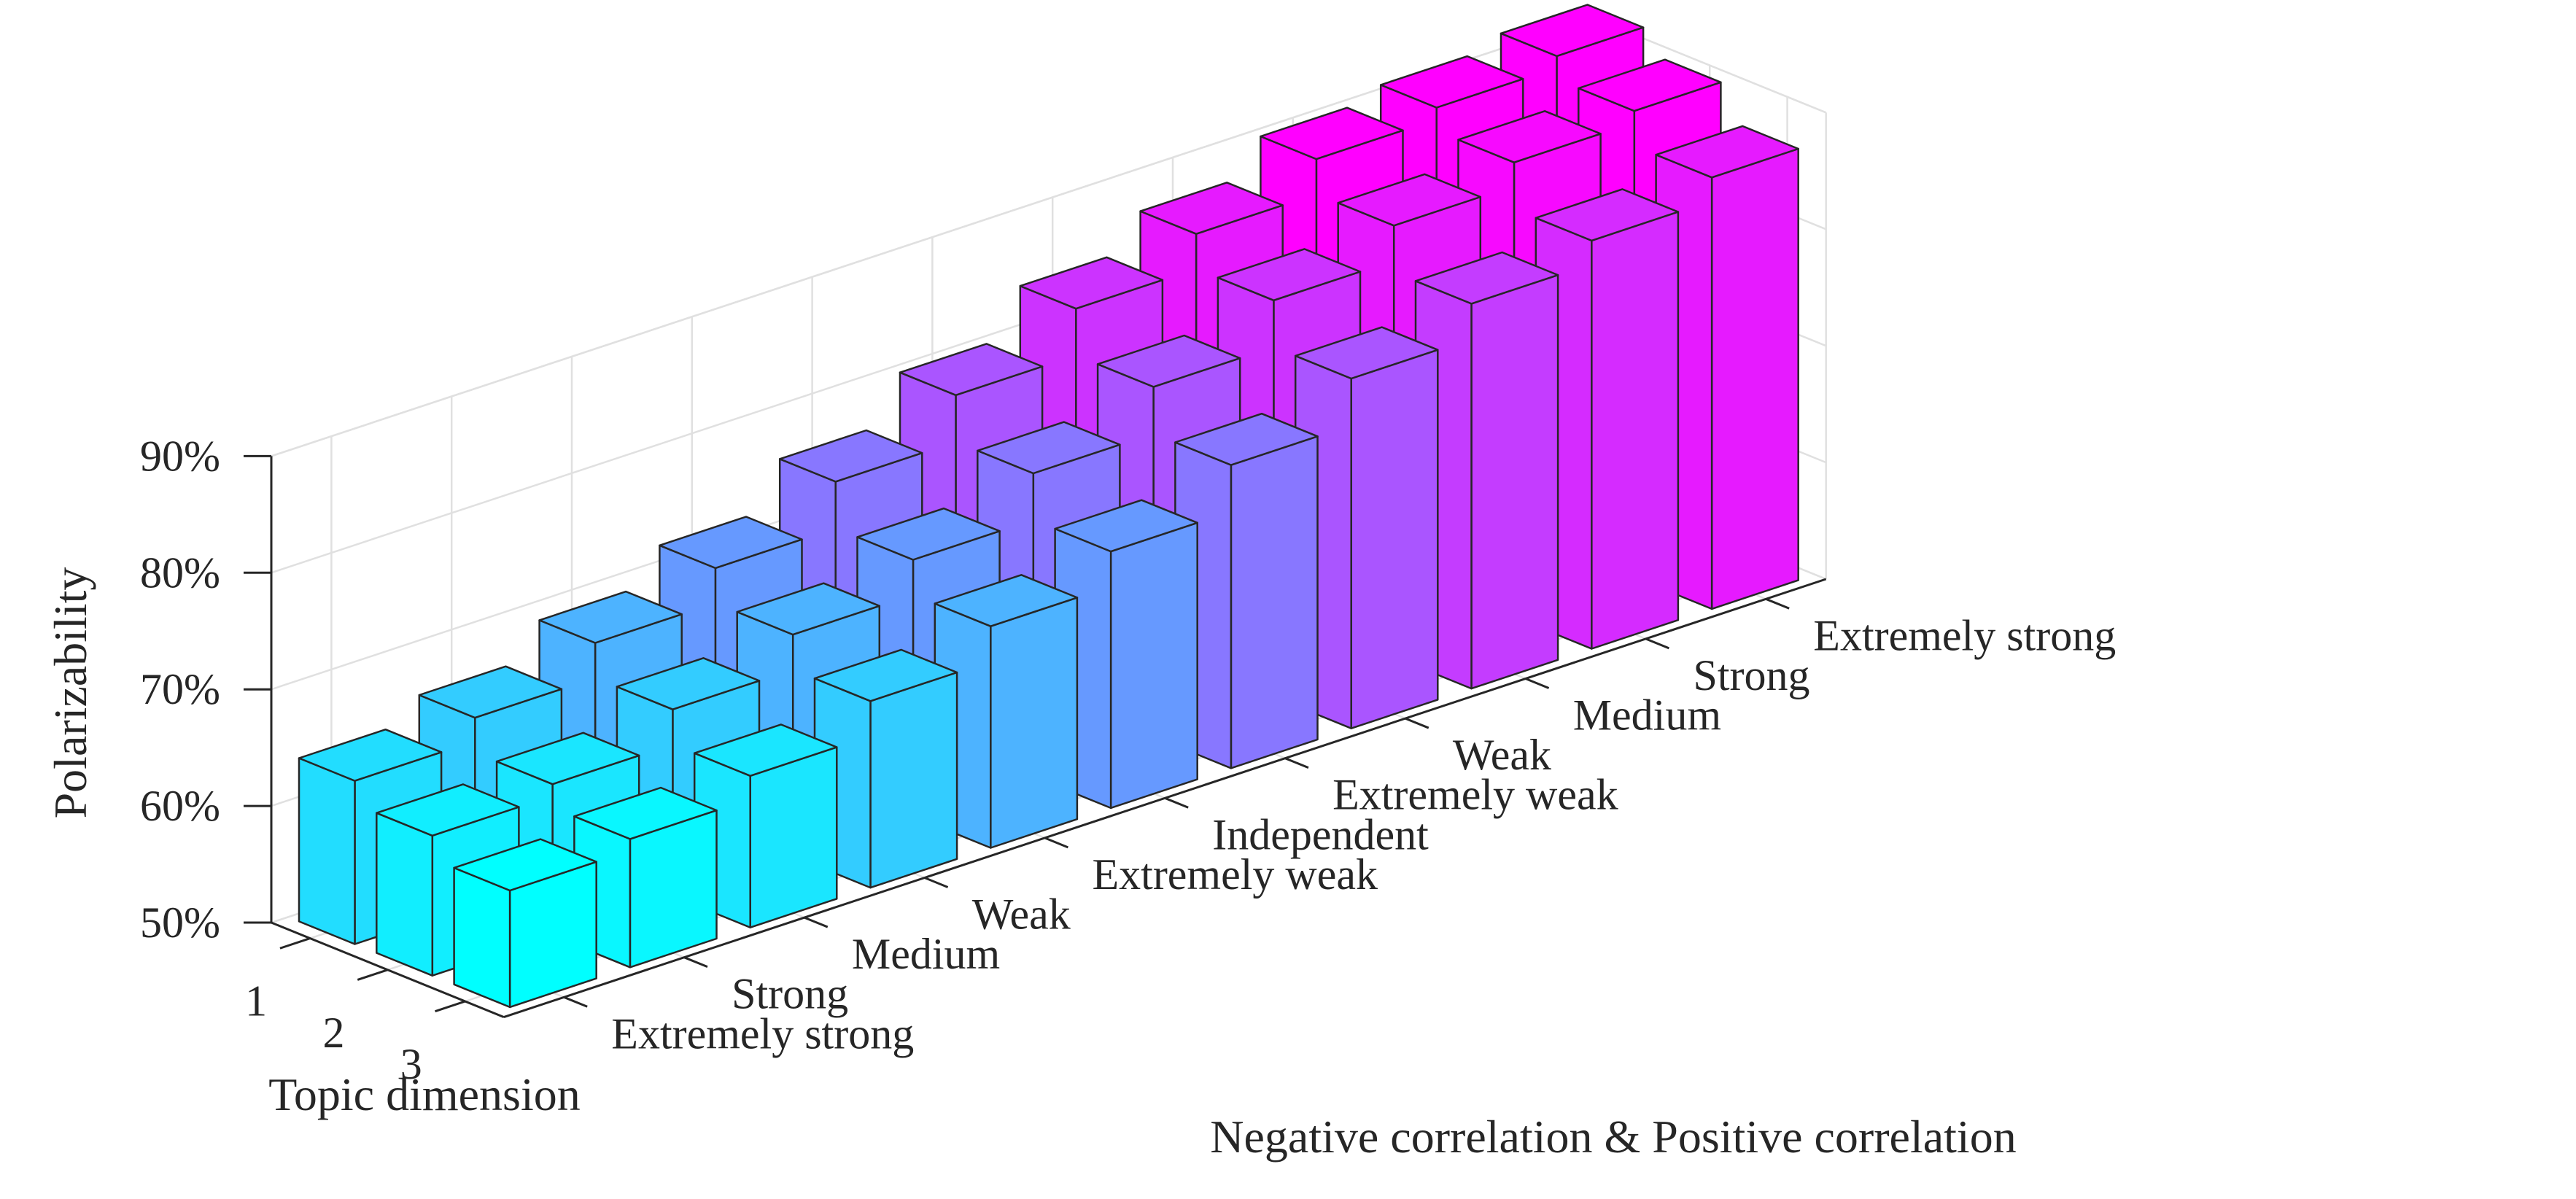 The image size is (2576, 1199). What do you see at coordinates (180, 572) in the screenshot?
I see `z-tick-label: 80%` at bounding box center [180, 572].